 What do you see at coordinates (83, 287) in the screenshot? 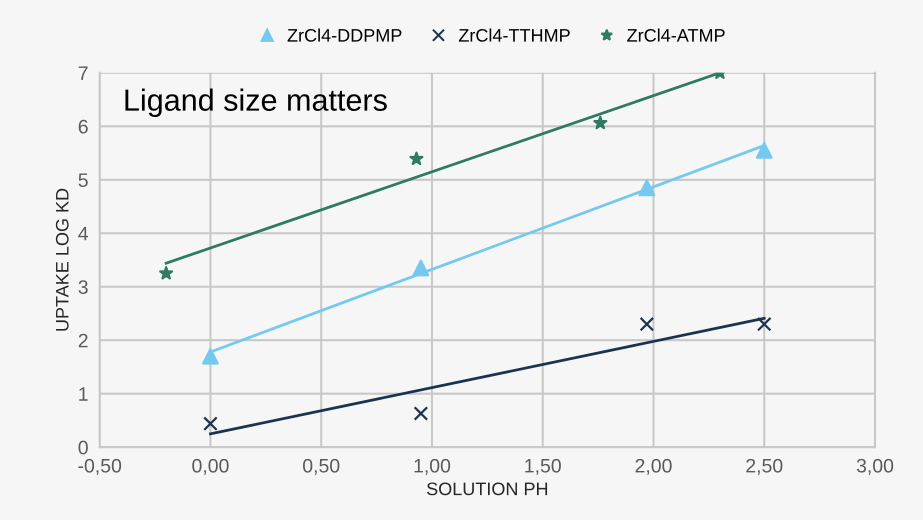
I see `y-tick-label: 3` at bounding box center [83, 287].